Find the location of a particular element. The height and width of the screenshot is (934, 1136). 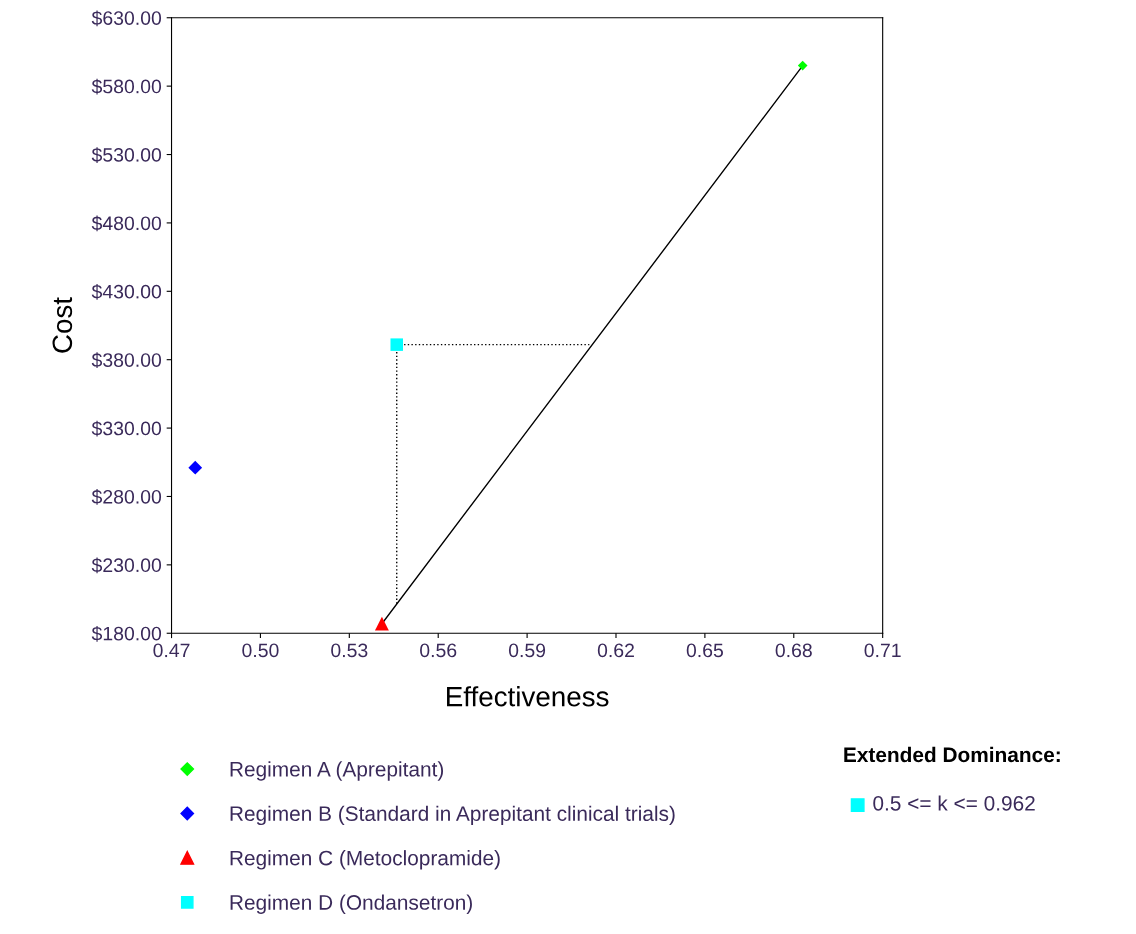

legend-label: Regimen A (Aprepitant) is located at coordinates (337, 771).